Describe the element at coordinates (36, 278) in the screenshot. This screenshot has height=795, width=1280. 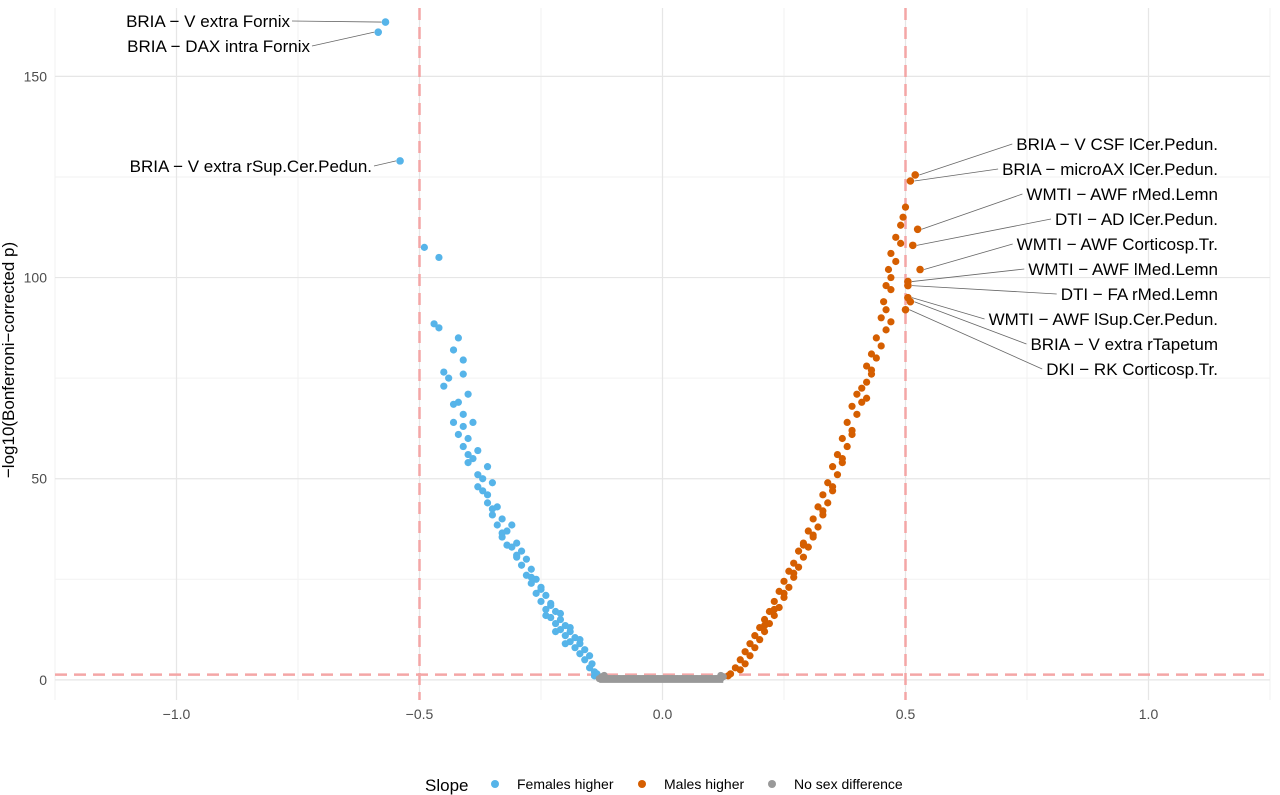
I see `y-tick-label: 100` at that location.